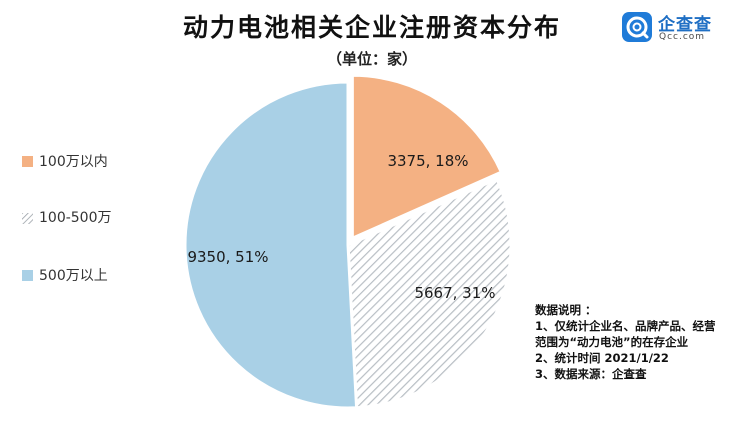 This screenshot has height=430, width=744. I want to click on chart-unit: （单位：家）, so click(371, 59).